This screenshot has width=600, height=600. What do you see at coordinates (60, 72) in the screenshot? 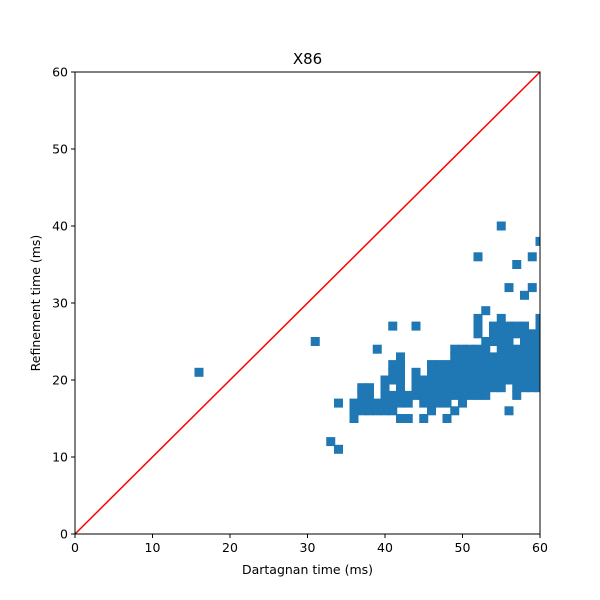
I see `y-tick-label: 60` at bounding box center [60, 72].